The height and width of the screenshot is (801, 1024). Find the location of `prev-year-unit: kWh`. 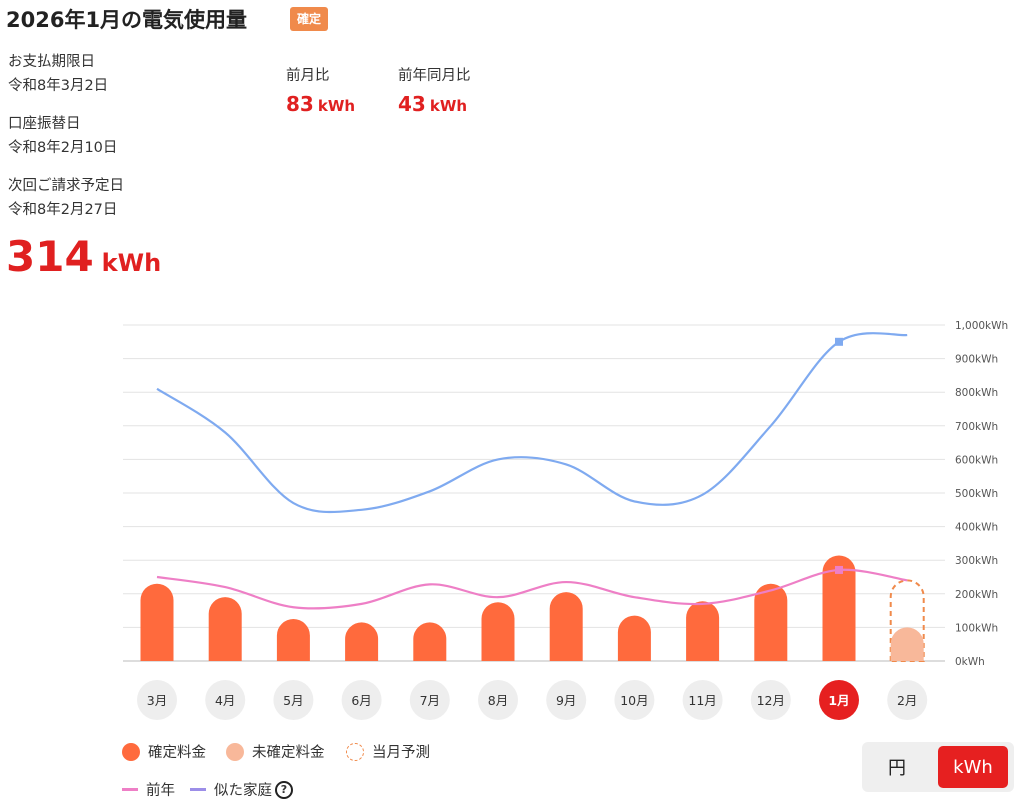

prev-year-unit: kWh is located at coordinates (448, 106).